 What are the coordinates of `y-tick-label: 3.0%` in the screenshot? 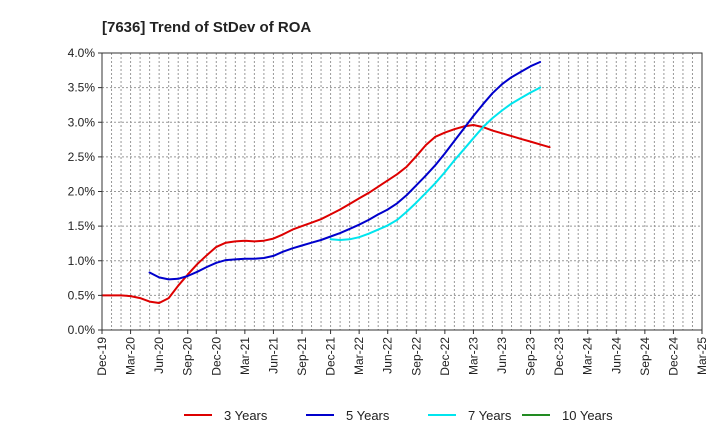 It's located at (82, 122).